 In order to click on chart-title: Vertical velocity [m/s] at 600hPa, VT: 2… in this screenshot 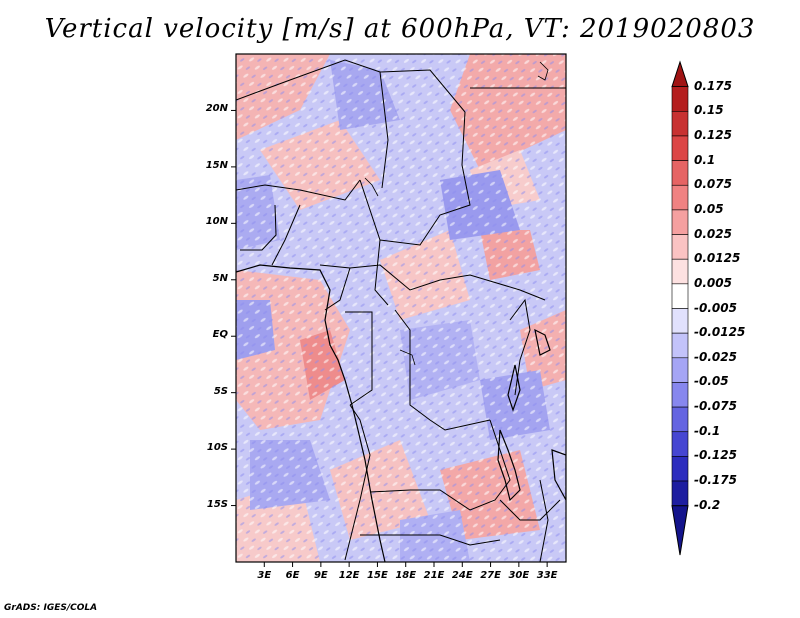, I will do `click(400, 29)`.